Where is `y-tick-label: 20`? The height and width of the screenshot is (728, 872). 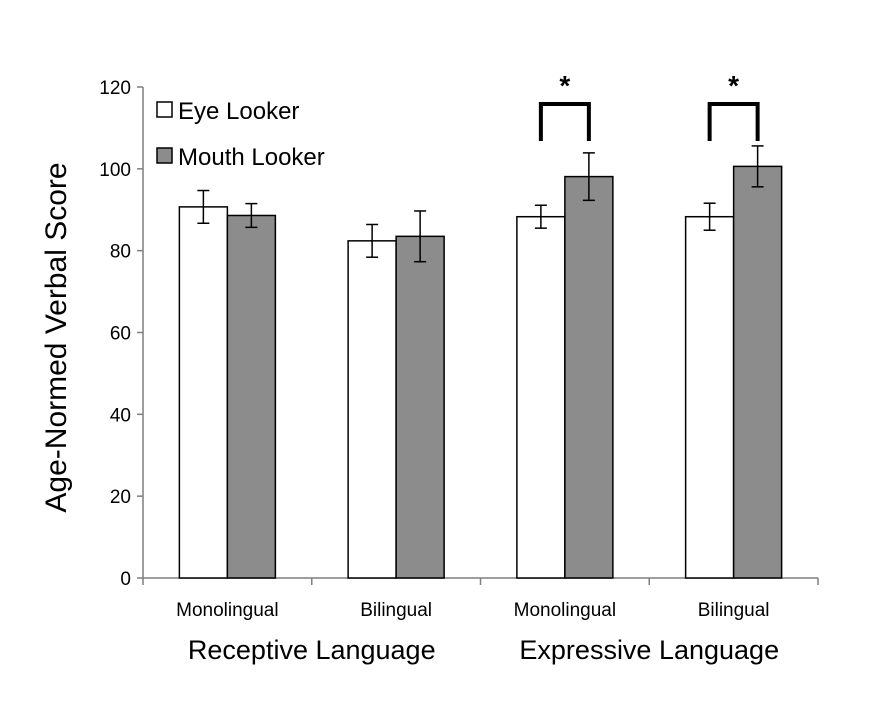 y-tick-label: 20 is located at coordinates (120, 497).